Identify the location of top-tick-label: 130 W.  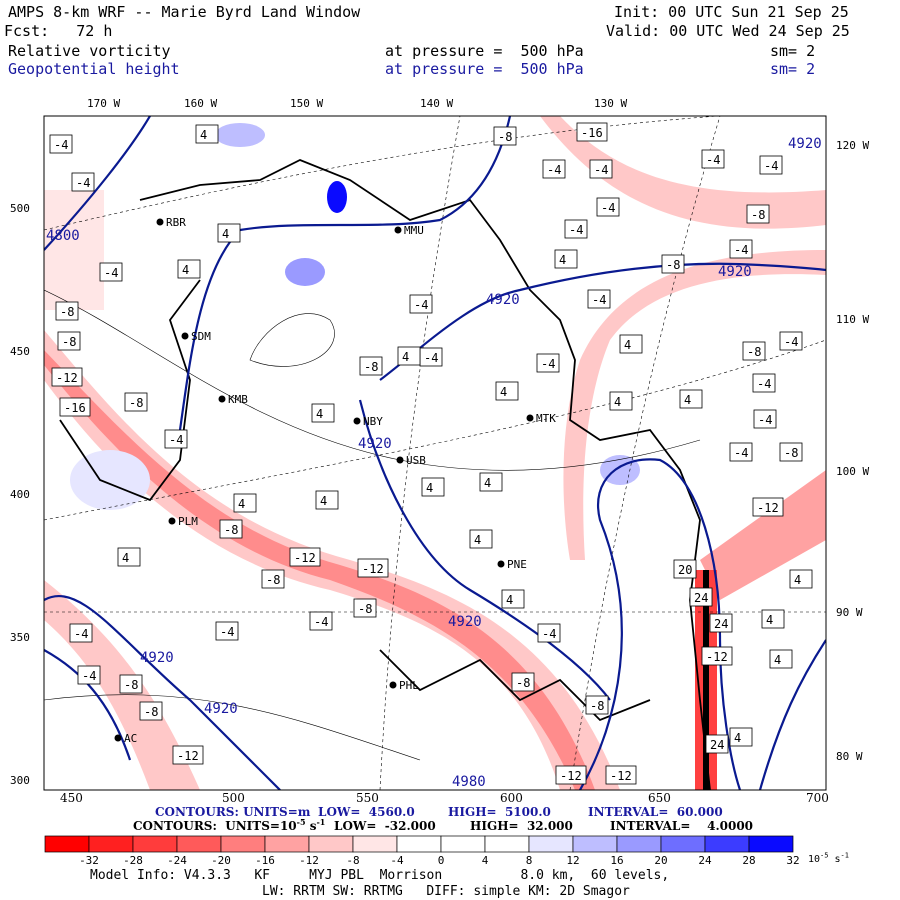
(611, 103).